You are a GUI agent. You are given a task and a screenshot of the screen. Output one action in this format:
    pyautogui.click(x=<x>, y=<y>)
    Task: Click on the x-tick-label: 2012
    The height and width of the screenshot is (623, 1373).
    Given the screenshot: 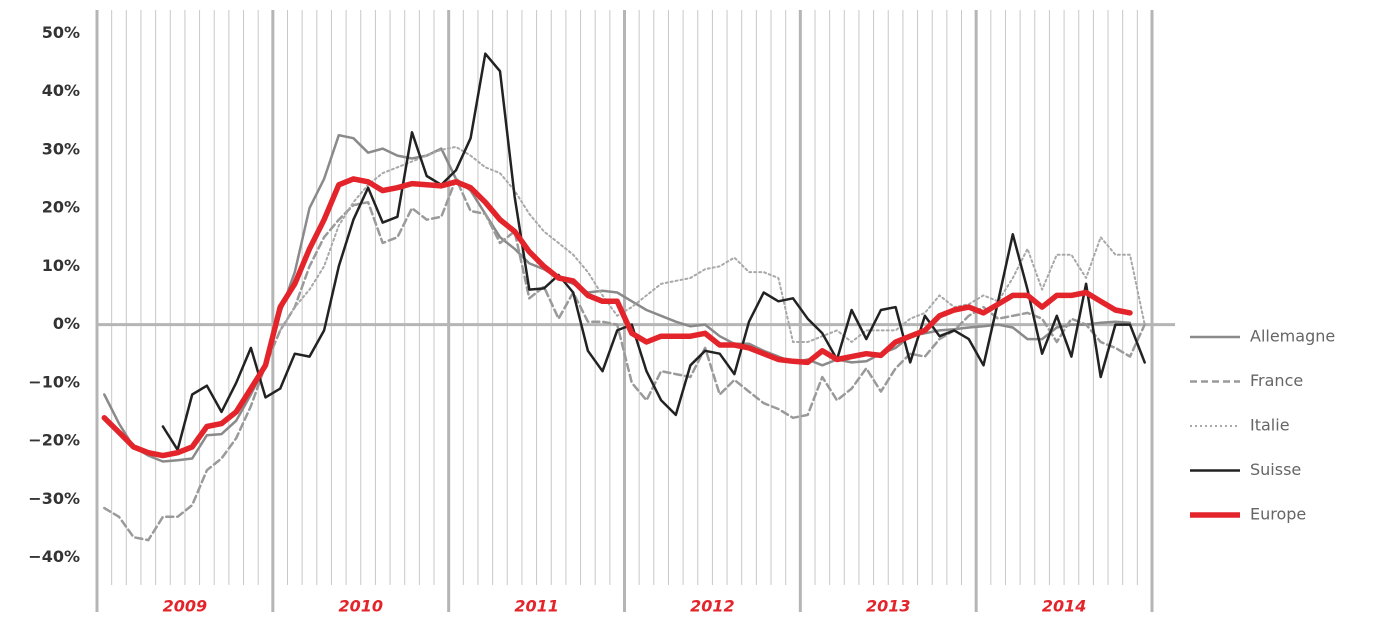 What is the action you would take?
    pyautogui.click(x=712, y=606)
    